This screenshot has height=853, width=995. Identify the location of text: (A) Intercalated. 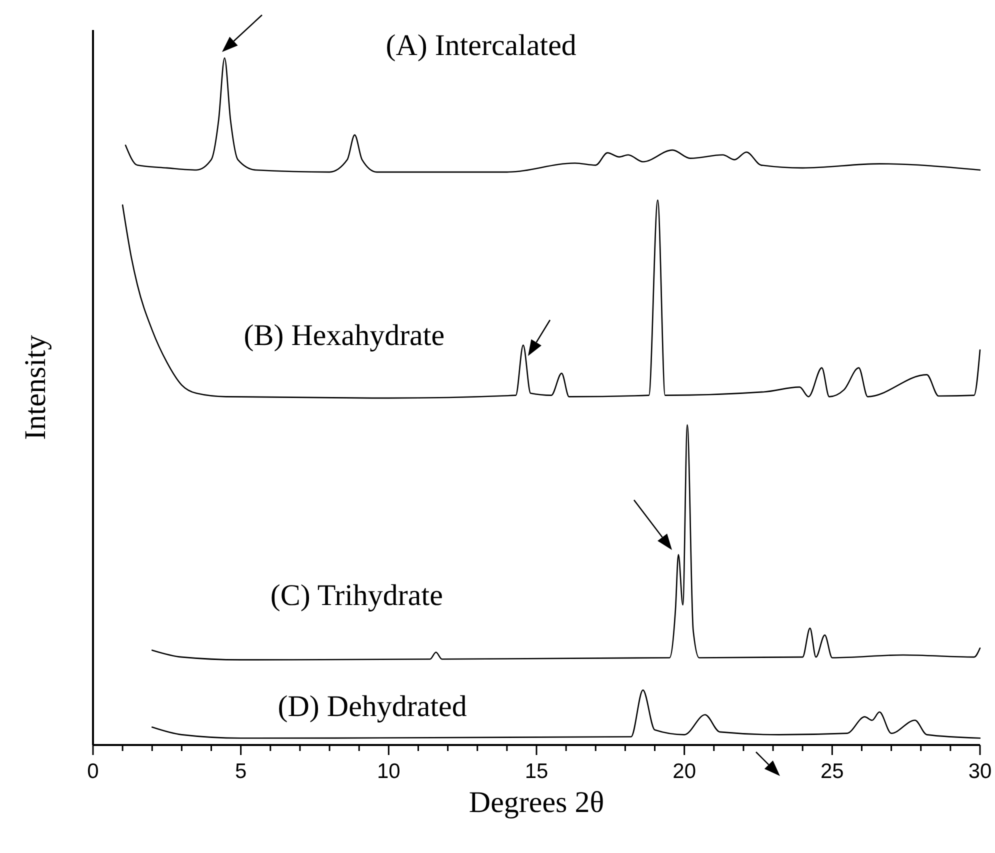
(481, 45).